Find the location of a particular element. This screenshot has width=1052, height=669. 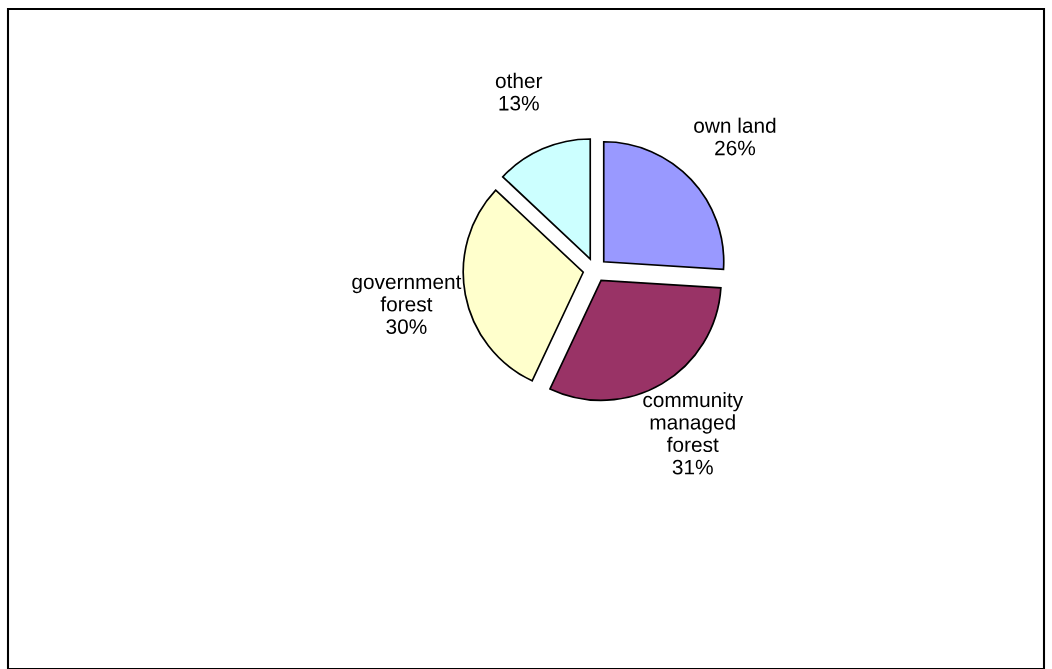

slice-label: government forest is located at coordinates (407, 293).